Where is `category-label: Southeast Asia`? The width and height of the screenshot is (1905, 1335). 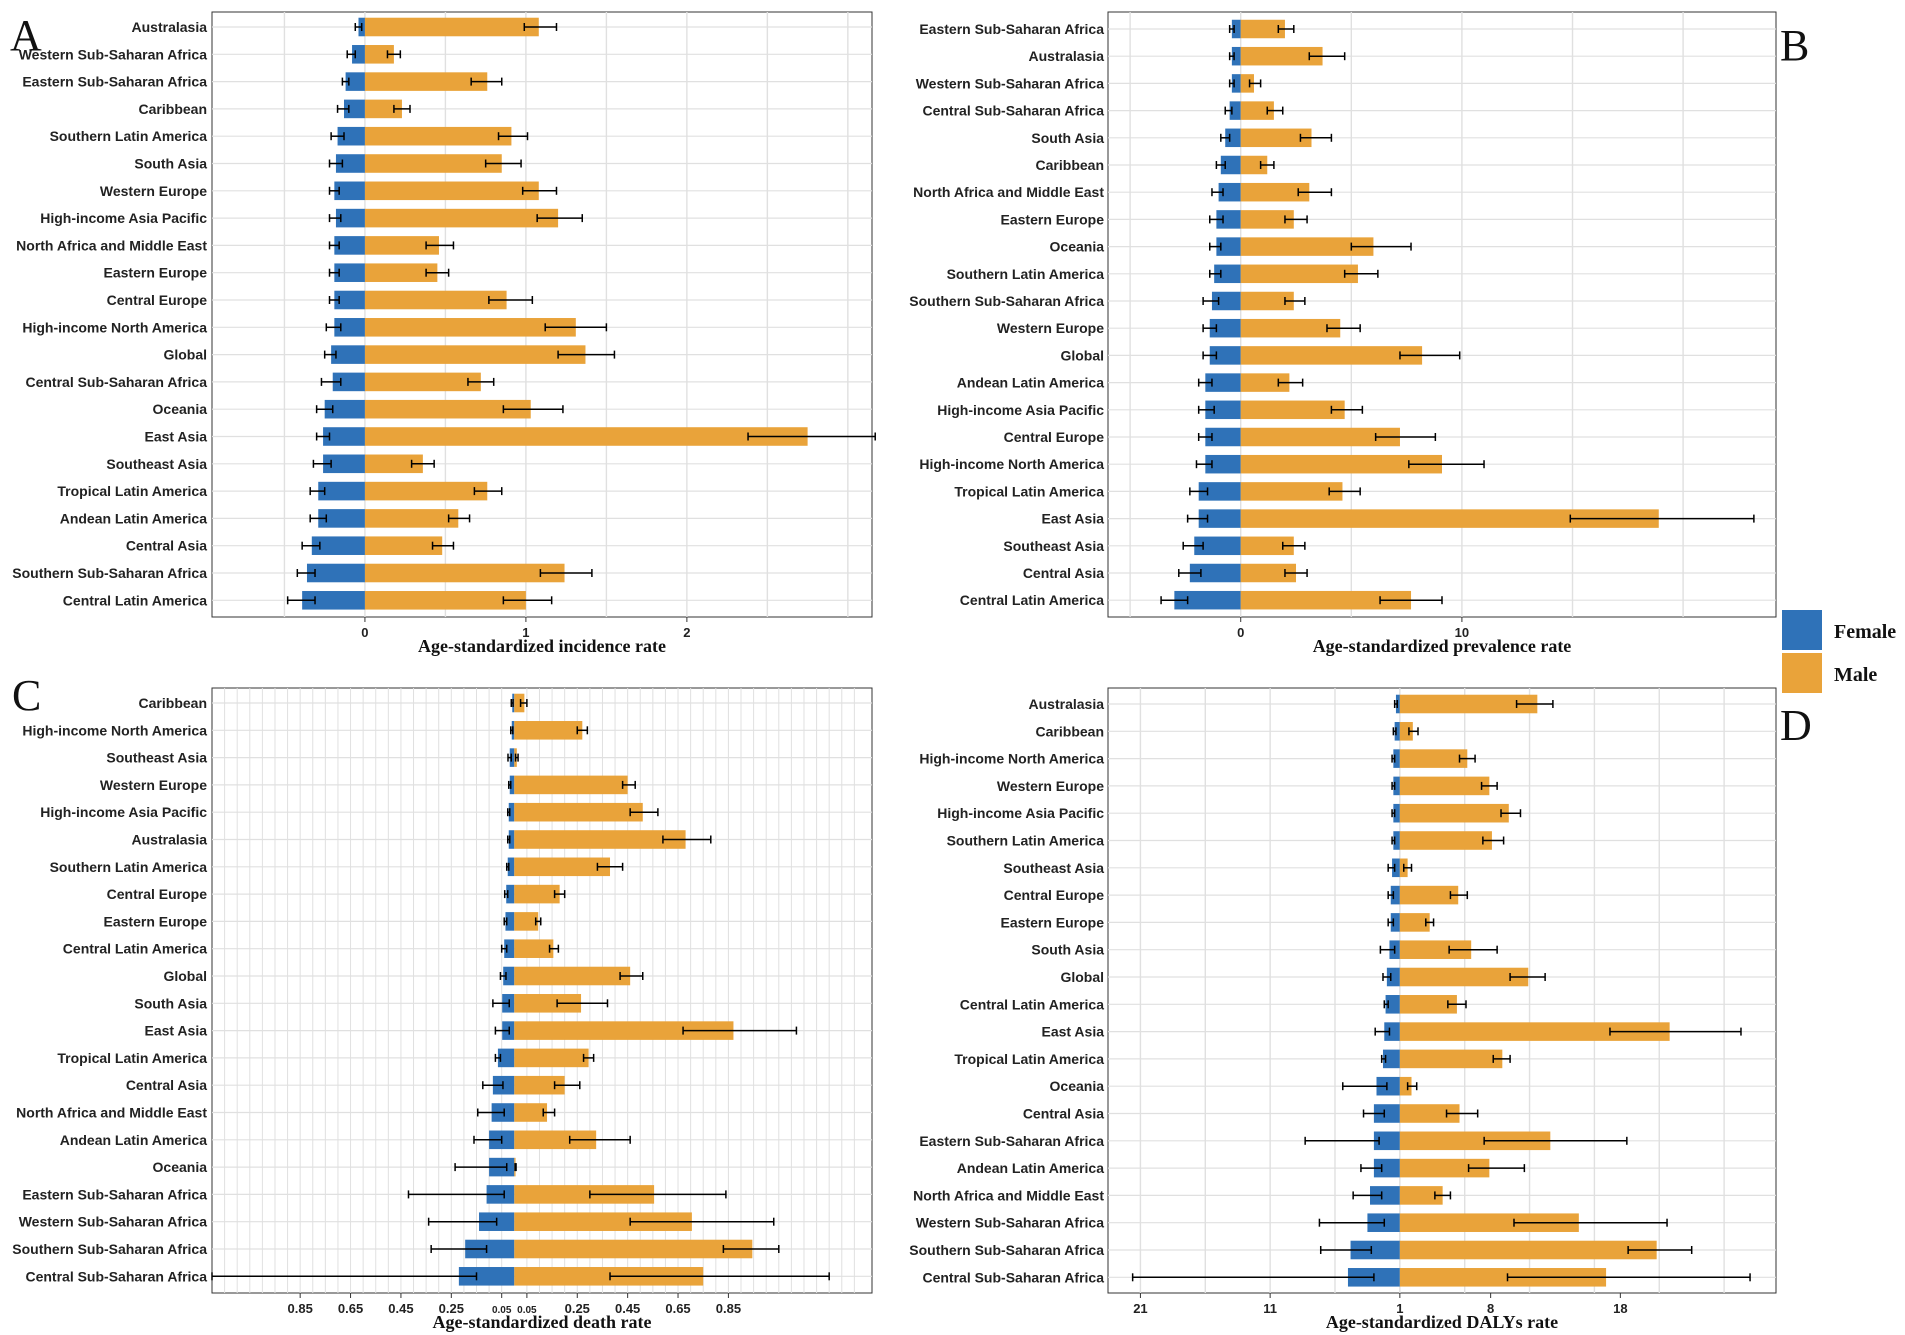
category-label: Southeast Asia is located at coordinates (156, 464).